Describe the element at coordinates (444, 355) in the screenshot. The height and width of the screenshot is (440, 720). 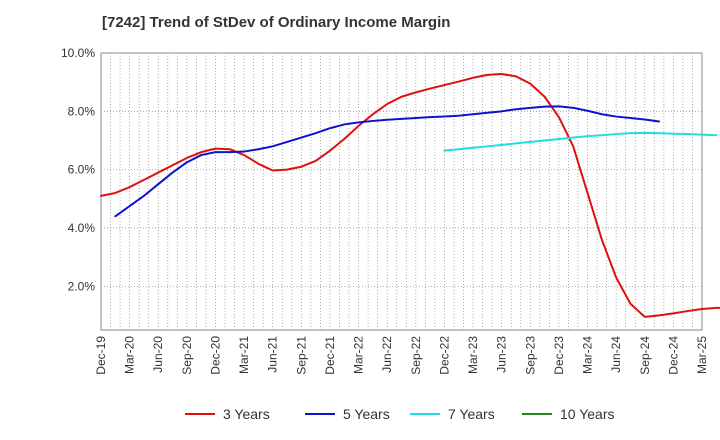
I see `x-tick-label: Dec-22` at that location.